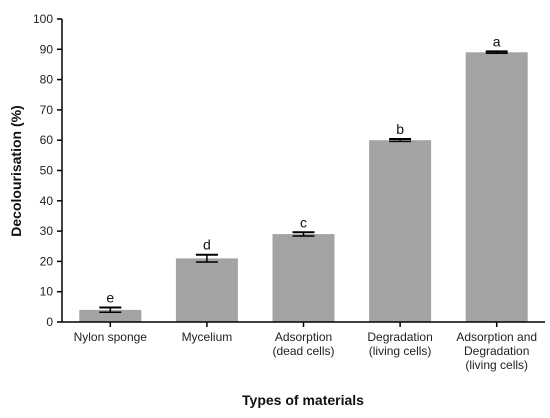 The width and height of the screenshot is (550, 418). What do you see at coordinates (496, 337) in the screenshot?
I see `x-tick-label-line: Adsorption and` at bounding box center [496, 337].